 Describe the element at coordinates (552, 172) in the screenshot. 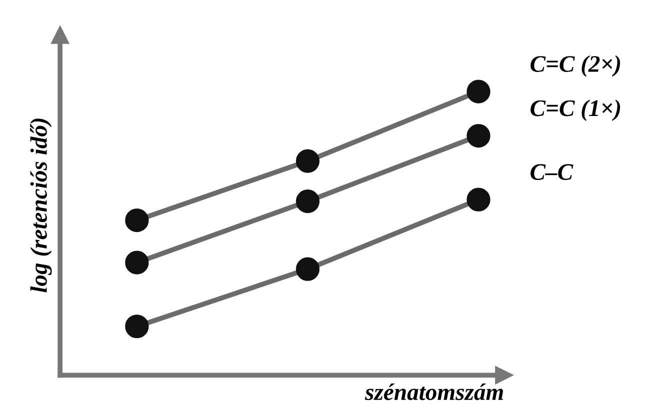

I see `series-label: C–C` at that location.